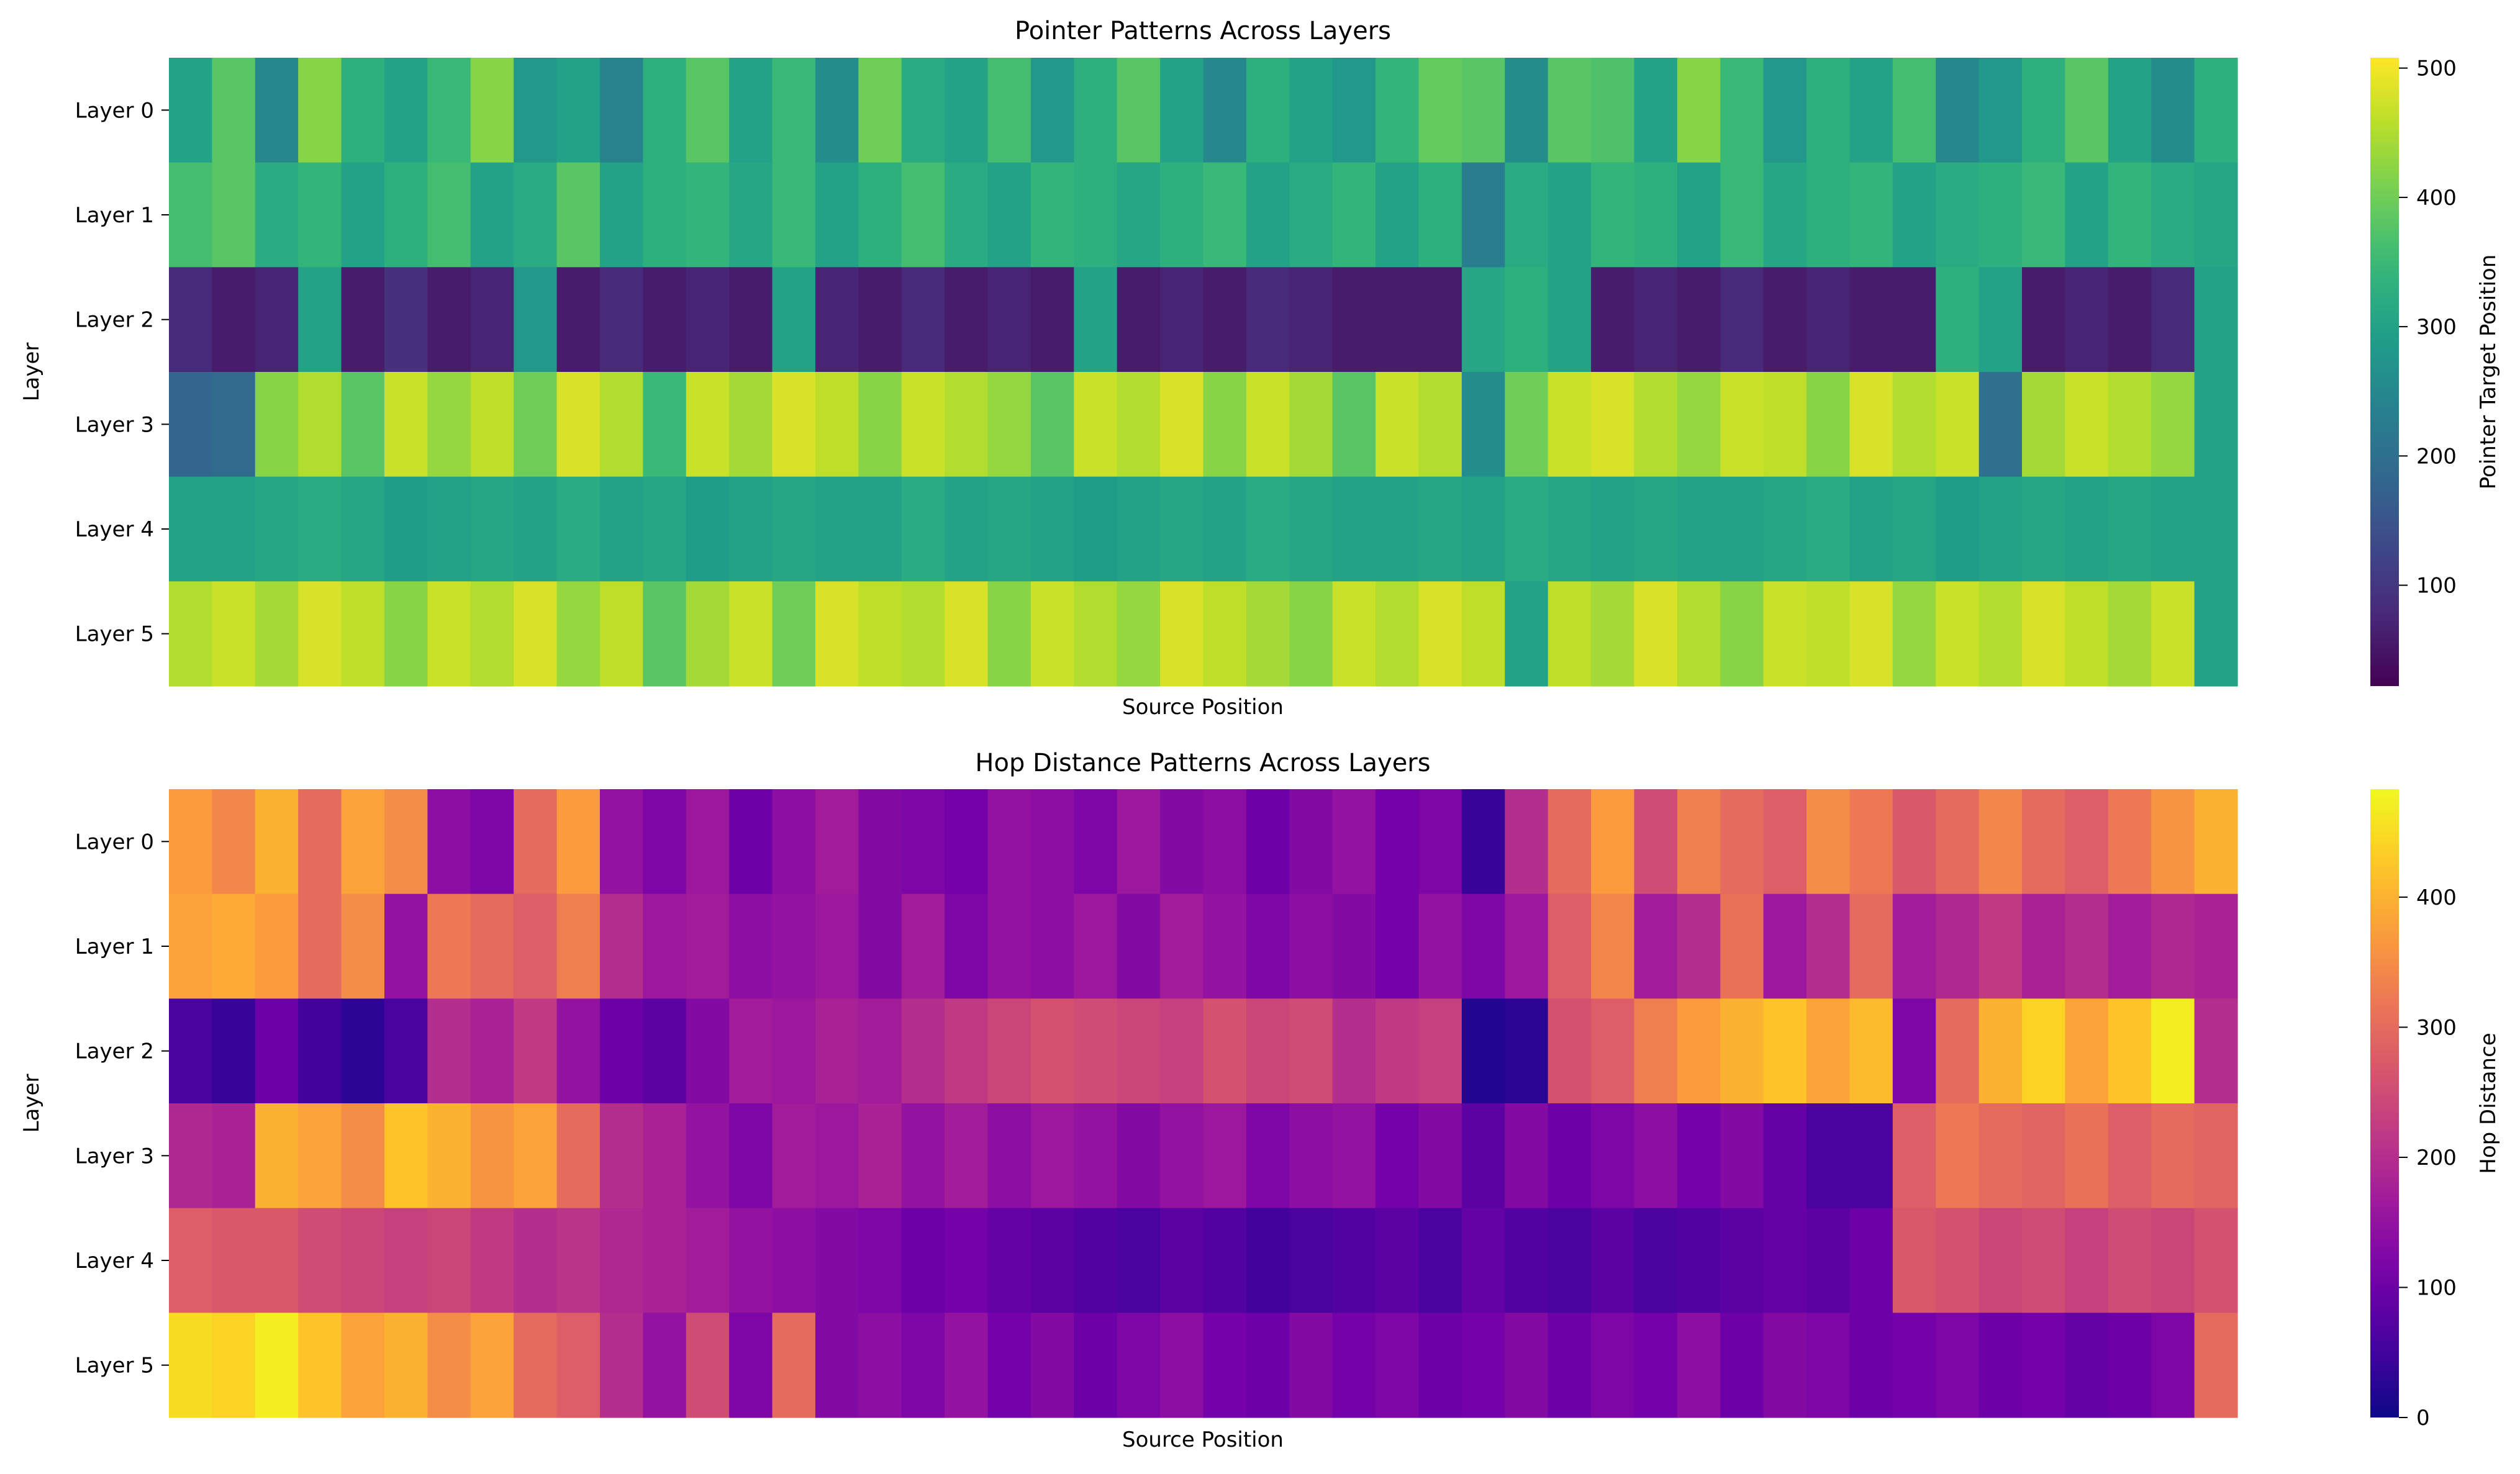 This screenshot has height=1474, width=2520. What do you see at coordinates (2437, 1027) in the screenshot?
I see `colorbar-tick-label: 300` at bounding box center [2437, 1027].